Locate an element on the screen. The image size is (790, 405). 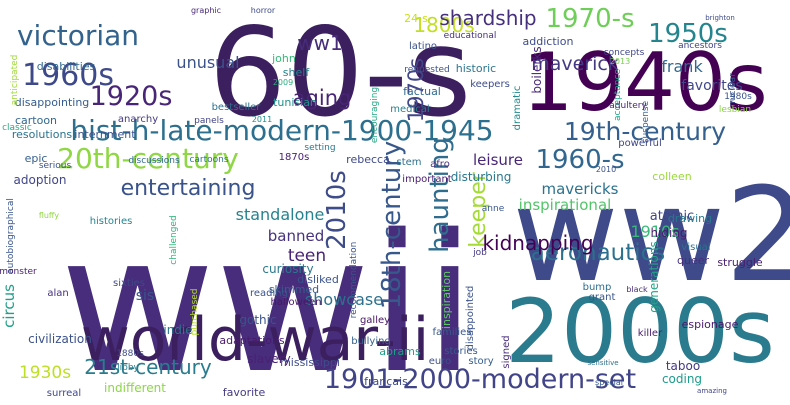
word-inspiration: inspiration is located at coordinates (446, 300).